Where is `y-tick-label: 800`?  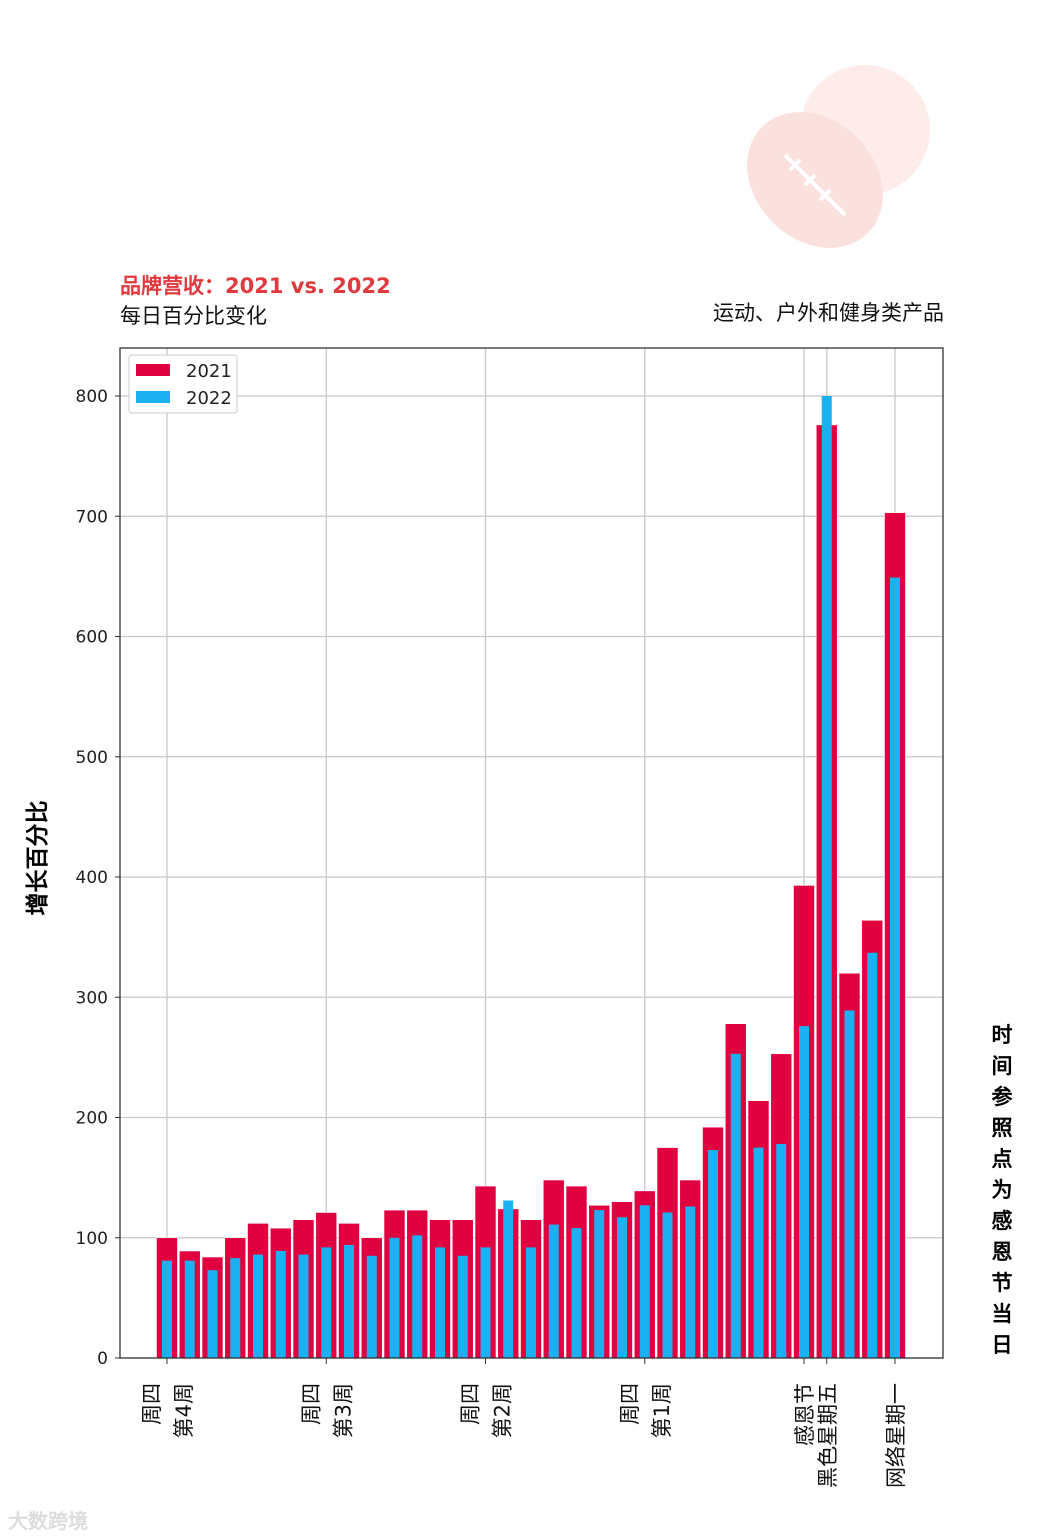 y-tick-label: 800 is located at coordinates (92, 397).